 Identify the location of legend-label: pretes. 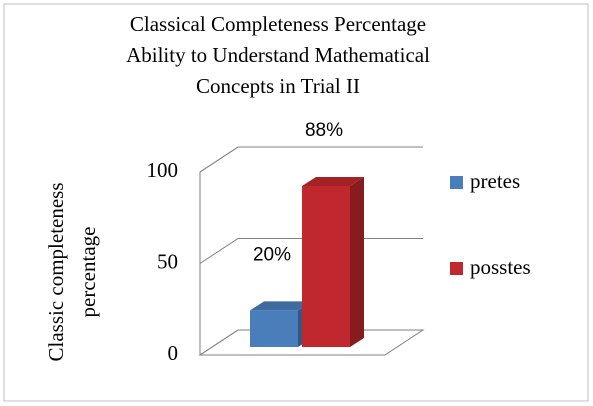
(495, 181).